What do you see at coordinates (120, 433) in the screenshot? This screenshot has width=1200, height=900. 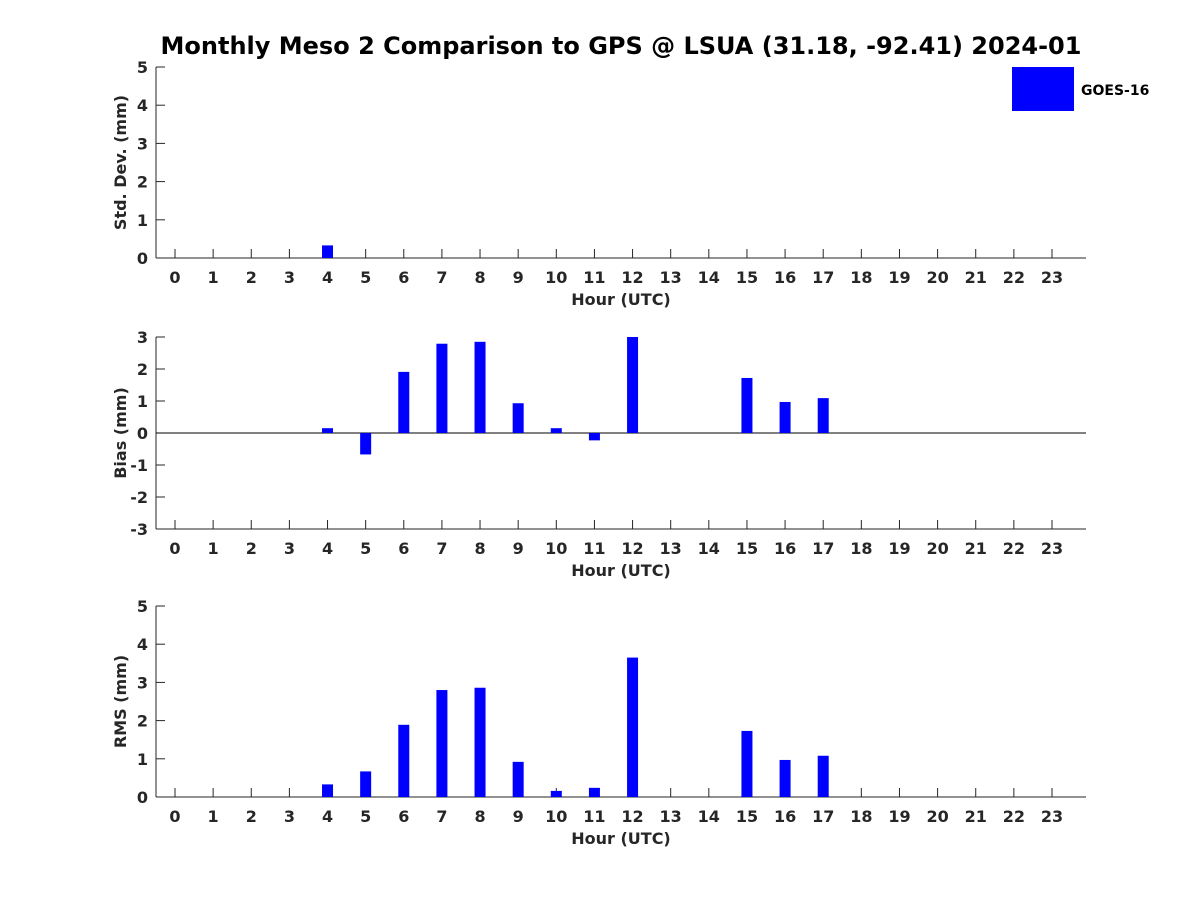 I see `y-axis-label: Bias (mm)` at bounding box center [120, 433].